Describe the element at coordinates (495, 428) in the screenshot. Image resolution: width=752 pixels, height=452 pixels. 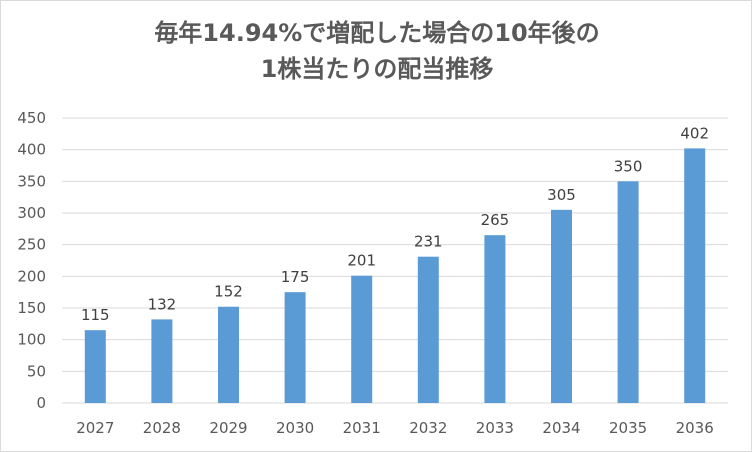
I see `x-tick-label: 2033` at that location.